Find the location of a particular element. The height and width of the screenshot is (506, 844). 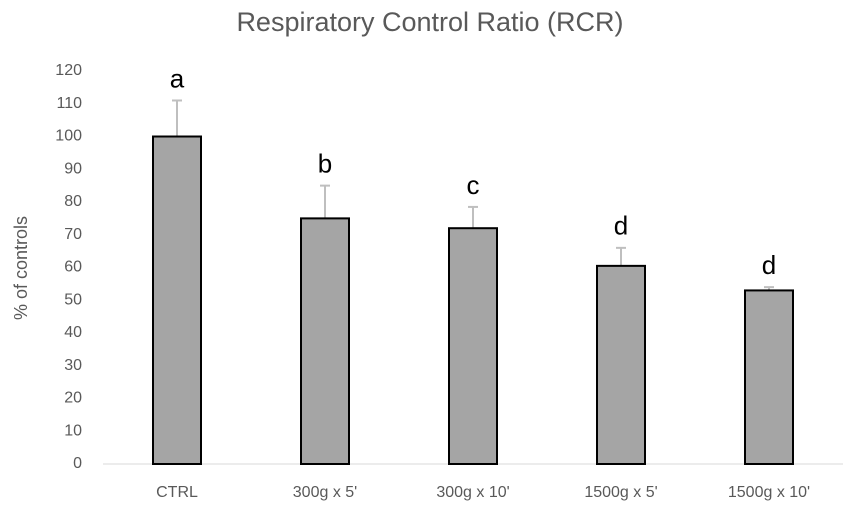

y-tick-label: 30 is located at coordinates (73, 365).